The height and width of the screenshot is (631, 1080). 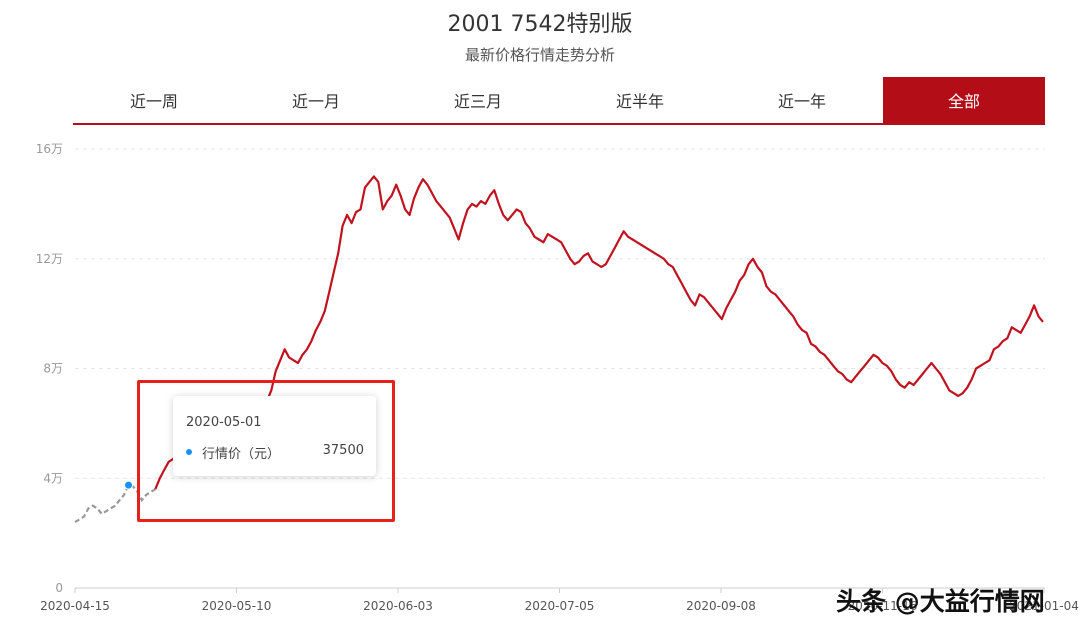 I want to click on x-tick-label: 2020-05-10, so click(x=237, y=606).